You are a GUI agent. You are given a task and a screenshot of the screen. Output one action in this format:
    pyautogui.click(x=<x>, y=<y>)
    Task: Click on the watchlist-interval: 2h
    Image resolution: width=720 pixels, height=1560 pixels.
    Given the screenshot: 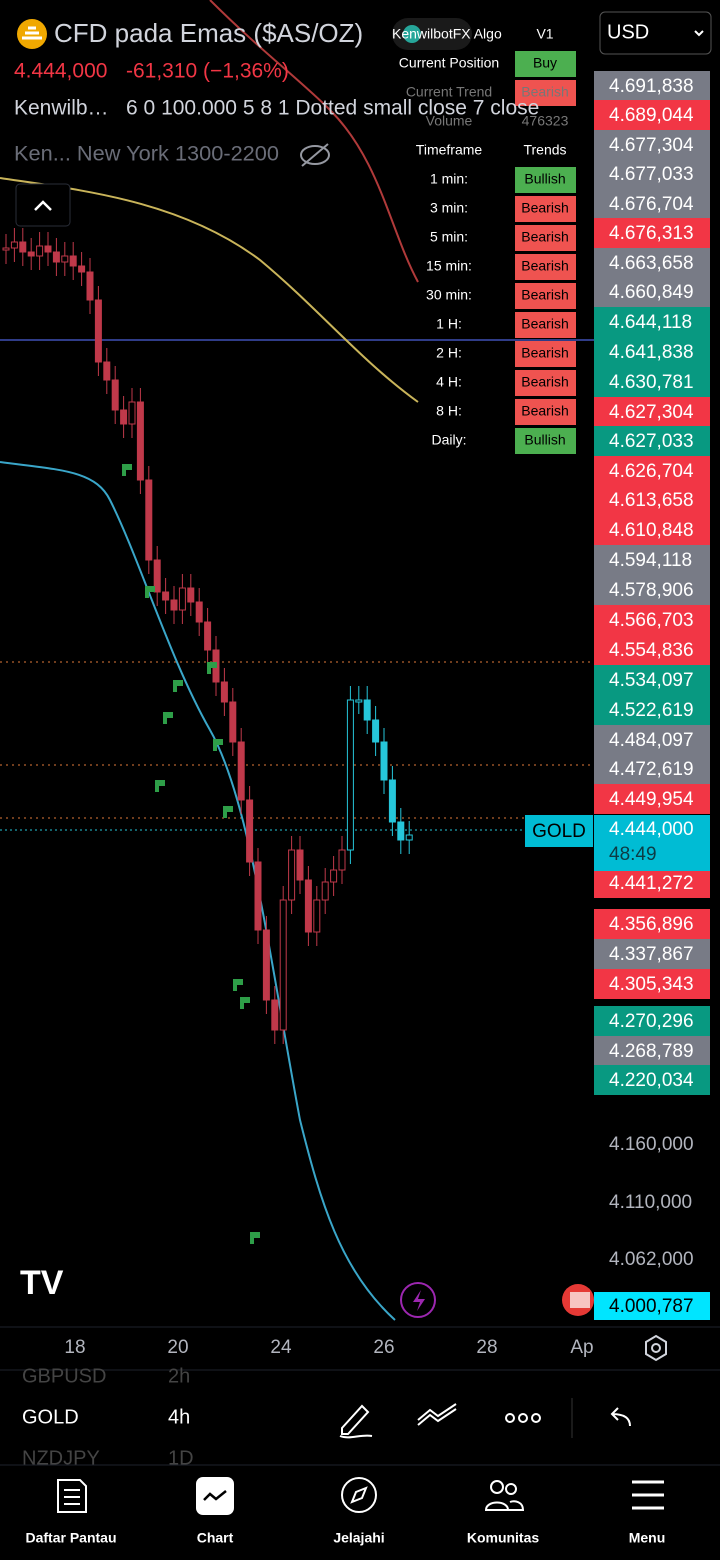 What is the action you would take?
    pyautogui.click(x=179, y=1376)
    